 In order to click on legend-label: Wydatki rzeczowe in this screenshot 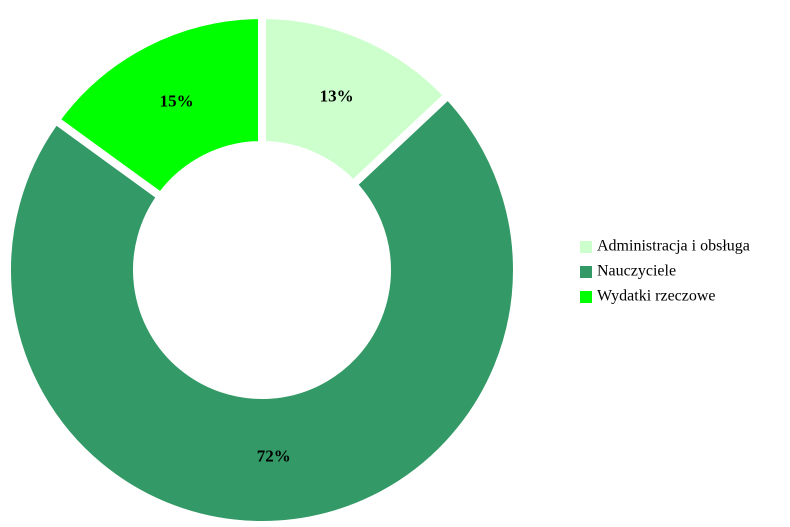, I will do `click(656, 296)`.